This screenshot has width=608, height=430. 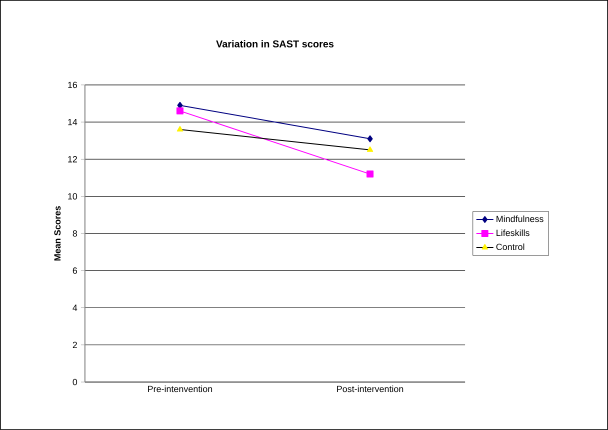 What do you see at coordinates (513, 233) in the screenshot?
I see `legend-label: Lifeskills` at bounding box center [513, 233].